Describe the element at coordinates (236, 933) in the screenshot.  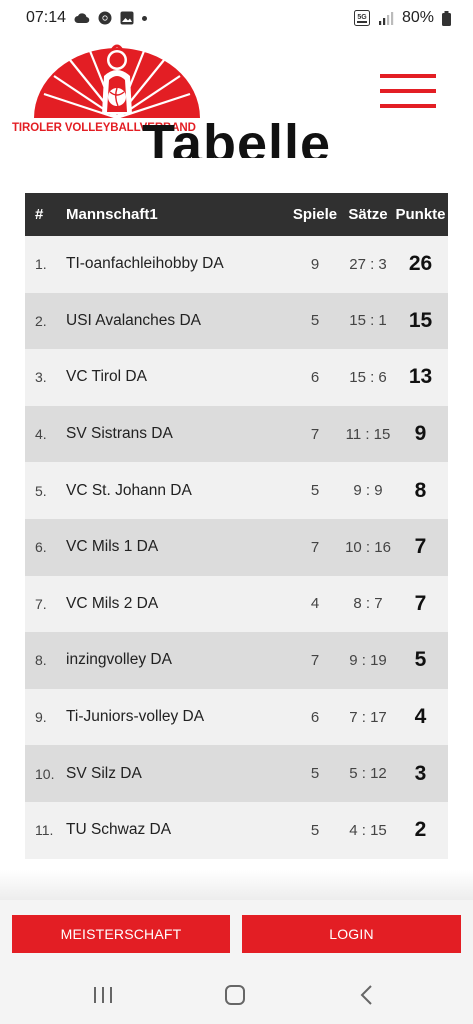
I see `bottom-action-bar: MEISTERSCHAFT LOGIN` at that location.